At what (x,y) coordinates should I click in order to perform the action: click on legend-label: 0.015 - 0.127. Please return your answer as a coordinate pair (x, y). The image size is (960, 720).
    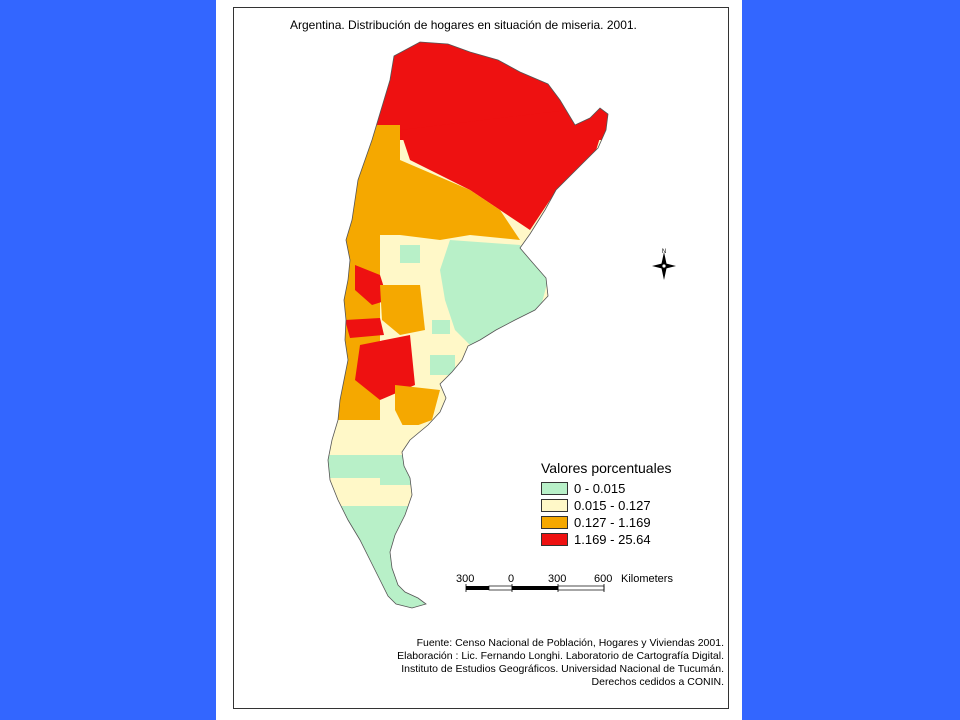
    Looking at the image, I should click on (612, 505).